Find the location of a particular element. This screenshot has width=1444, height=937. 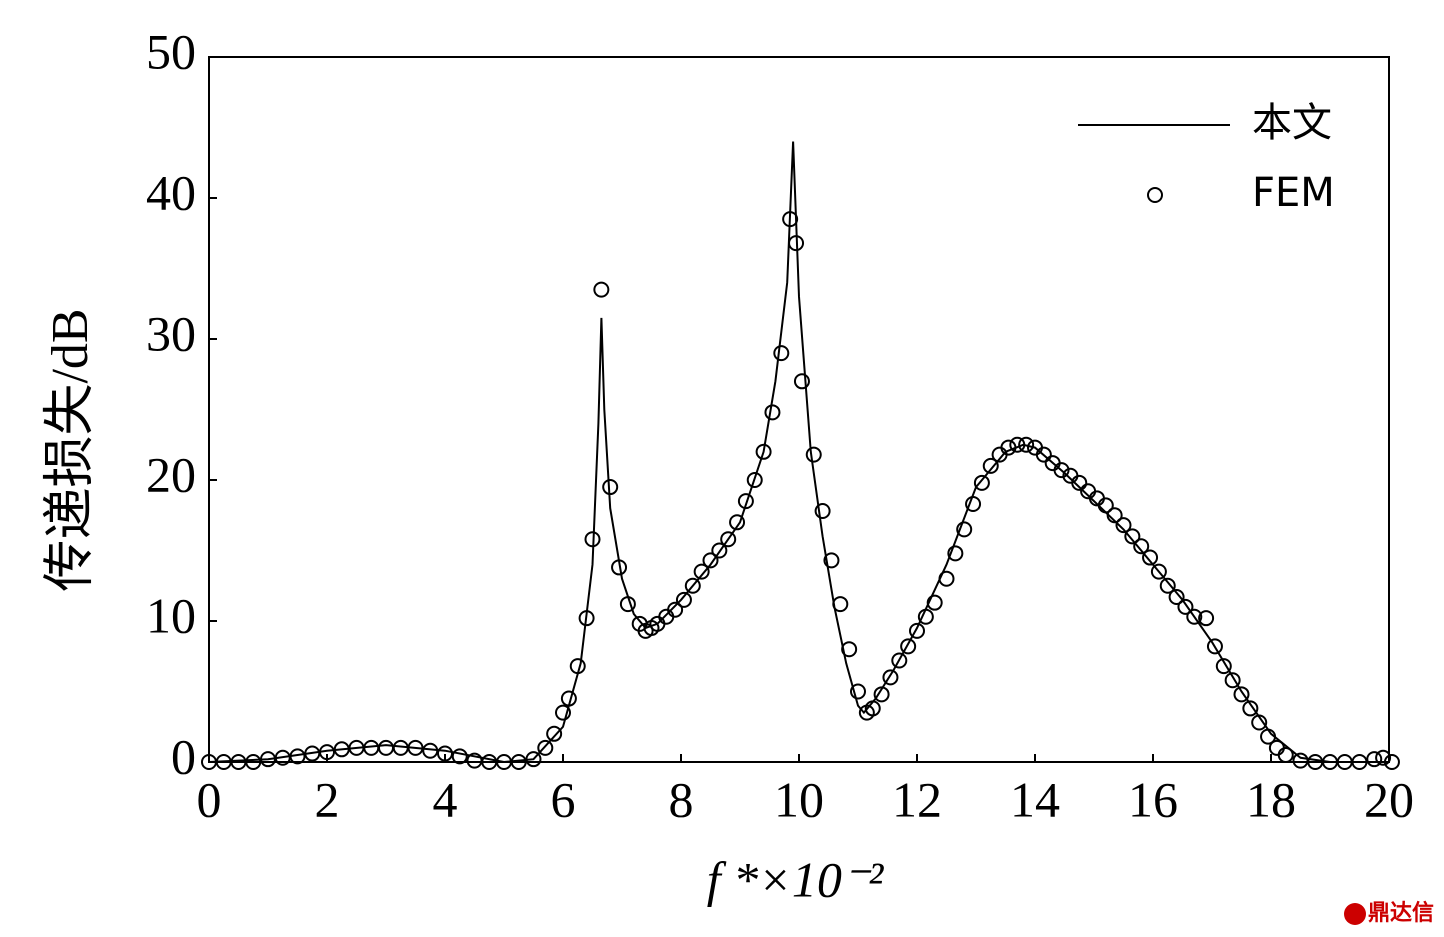

y-tick-label: 50 is located at coordinates (171, 51).